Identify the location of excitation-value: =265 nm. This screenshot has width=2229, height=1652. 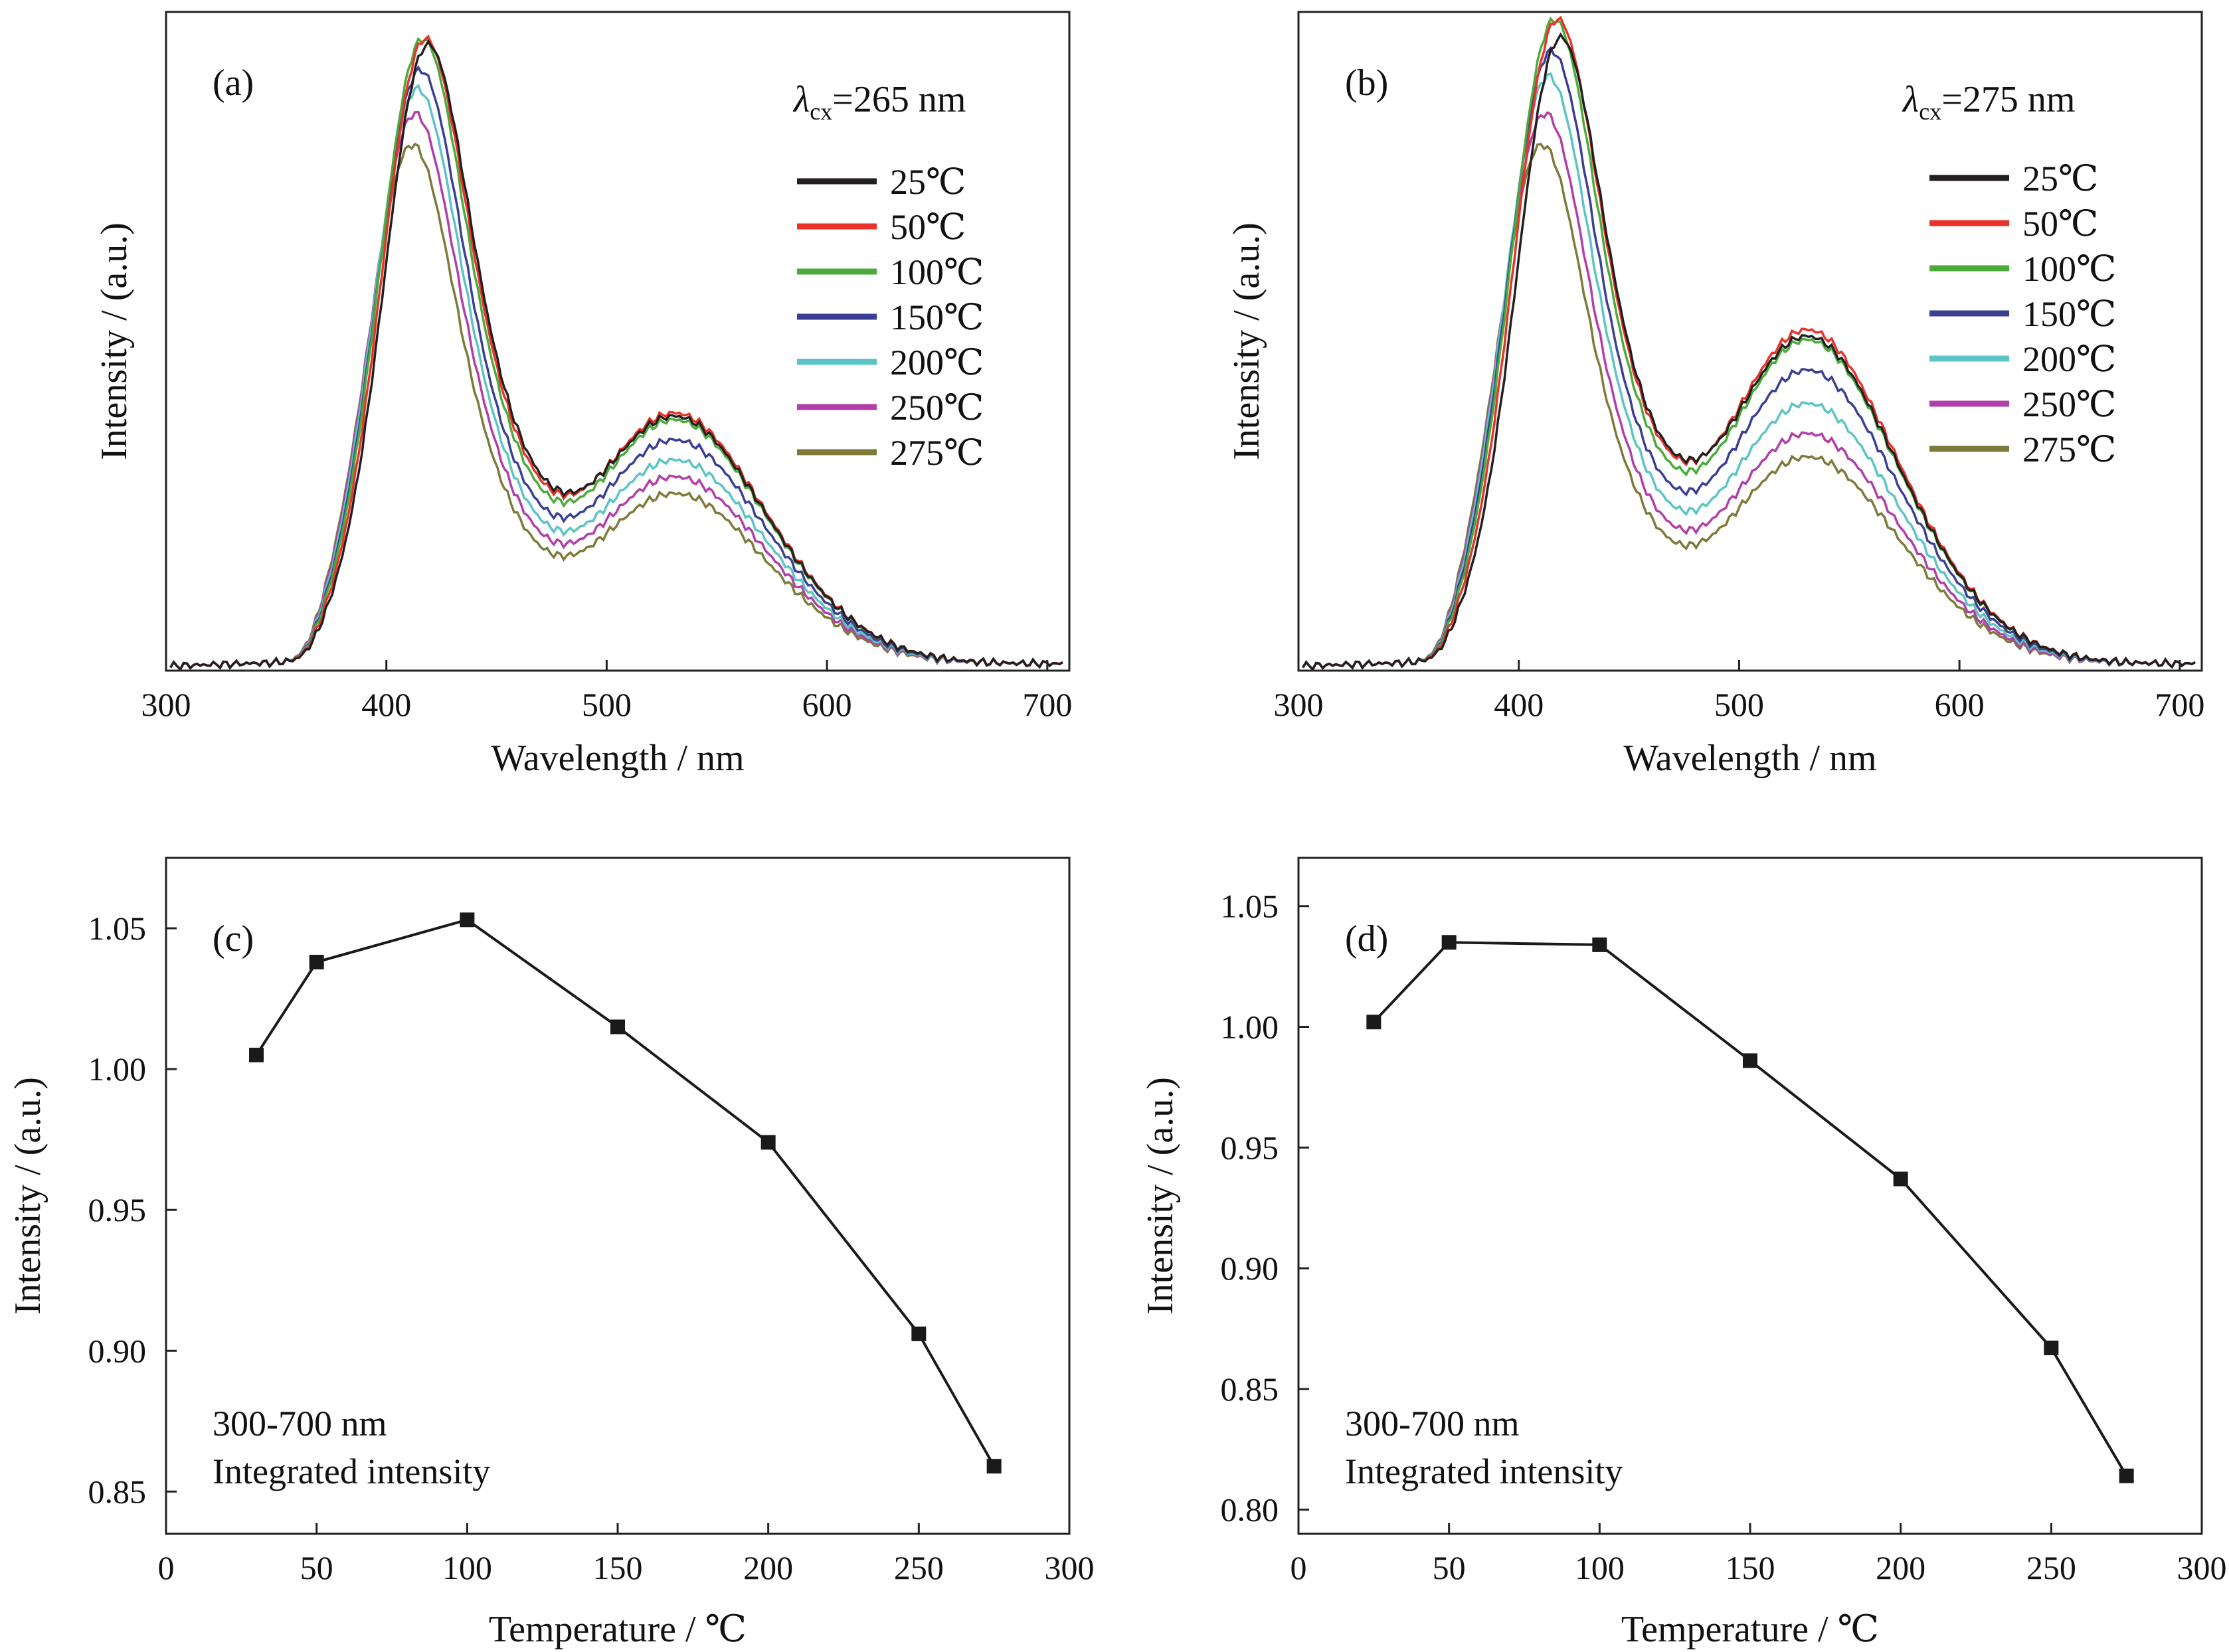
(899, 99).